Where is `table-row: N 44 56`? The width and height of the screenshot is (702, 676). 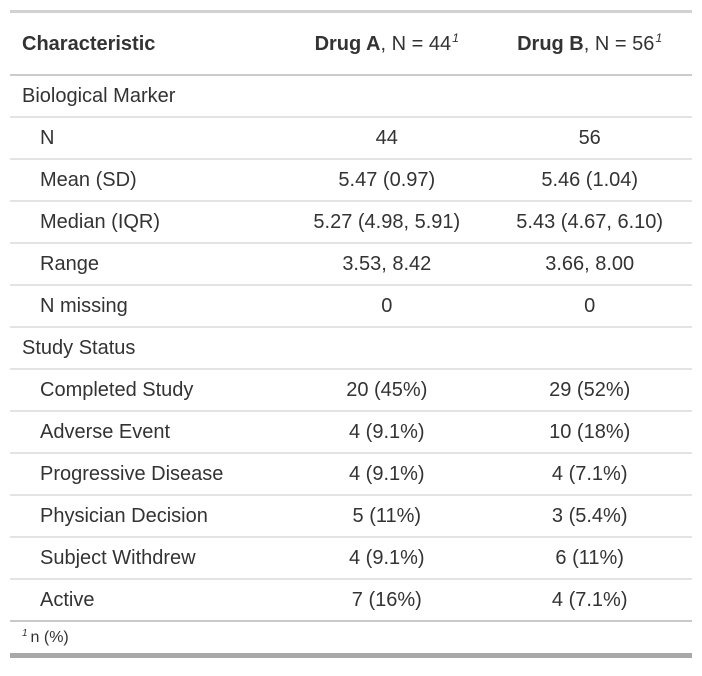
table-row: N 44 56 is located at coordinates (351, 138).